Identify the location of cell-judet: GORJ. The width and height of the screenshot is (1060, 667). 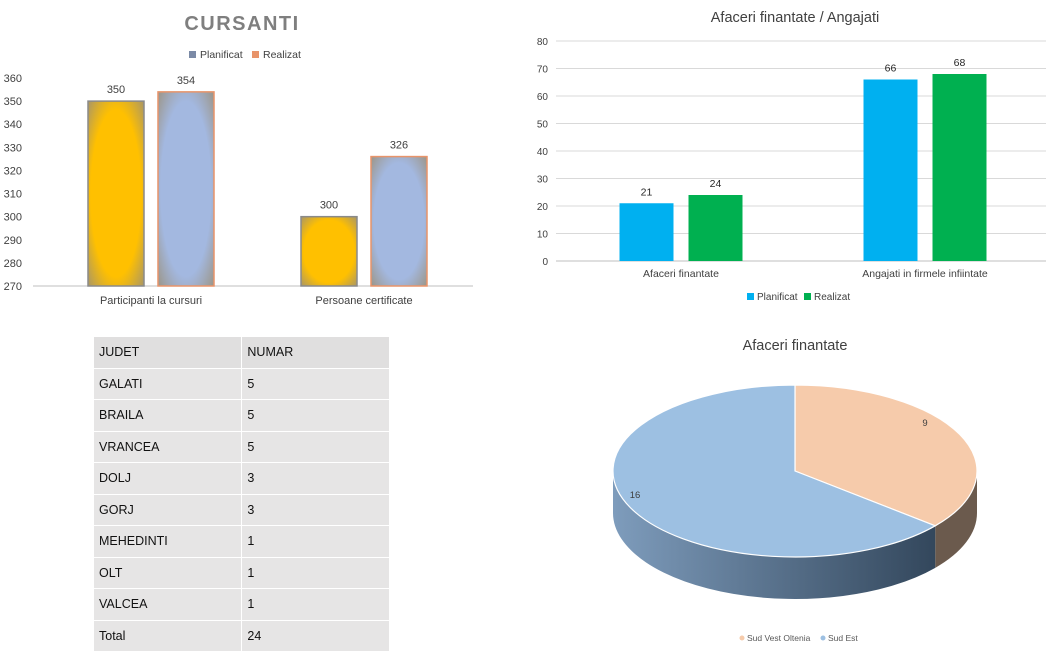
(168, 510).